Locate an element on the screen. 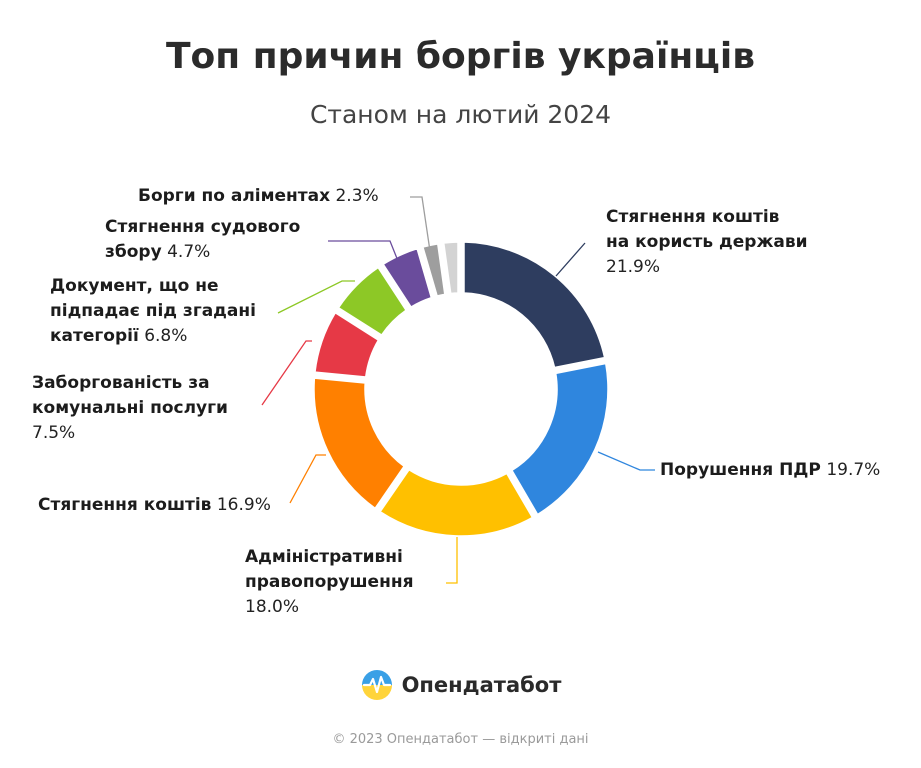 This screenshot has height=768, width=921. slice-value-text: 6.8% is located at coordinates (166, 336).